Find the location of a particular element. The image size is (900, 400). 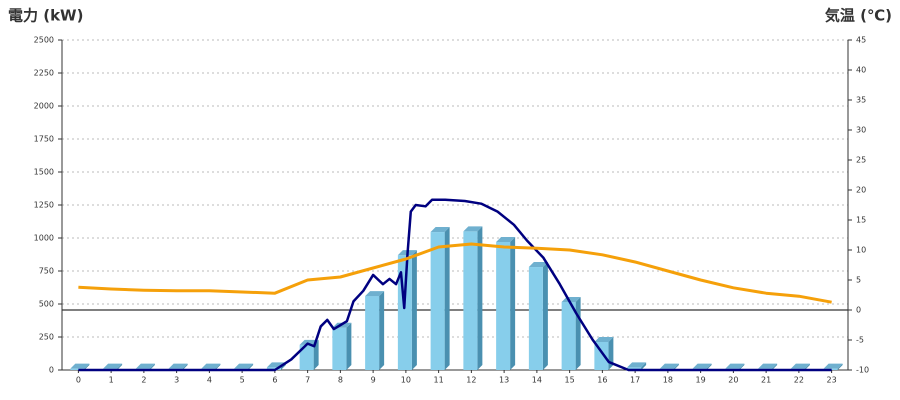

y-tick-label: 2000 is located at coordinates (44, 106).